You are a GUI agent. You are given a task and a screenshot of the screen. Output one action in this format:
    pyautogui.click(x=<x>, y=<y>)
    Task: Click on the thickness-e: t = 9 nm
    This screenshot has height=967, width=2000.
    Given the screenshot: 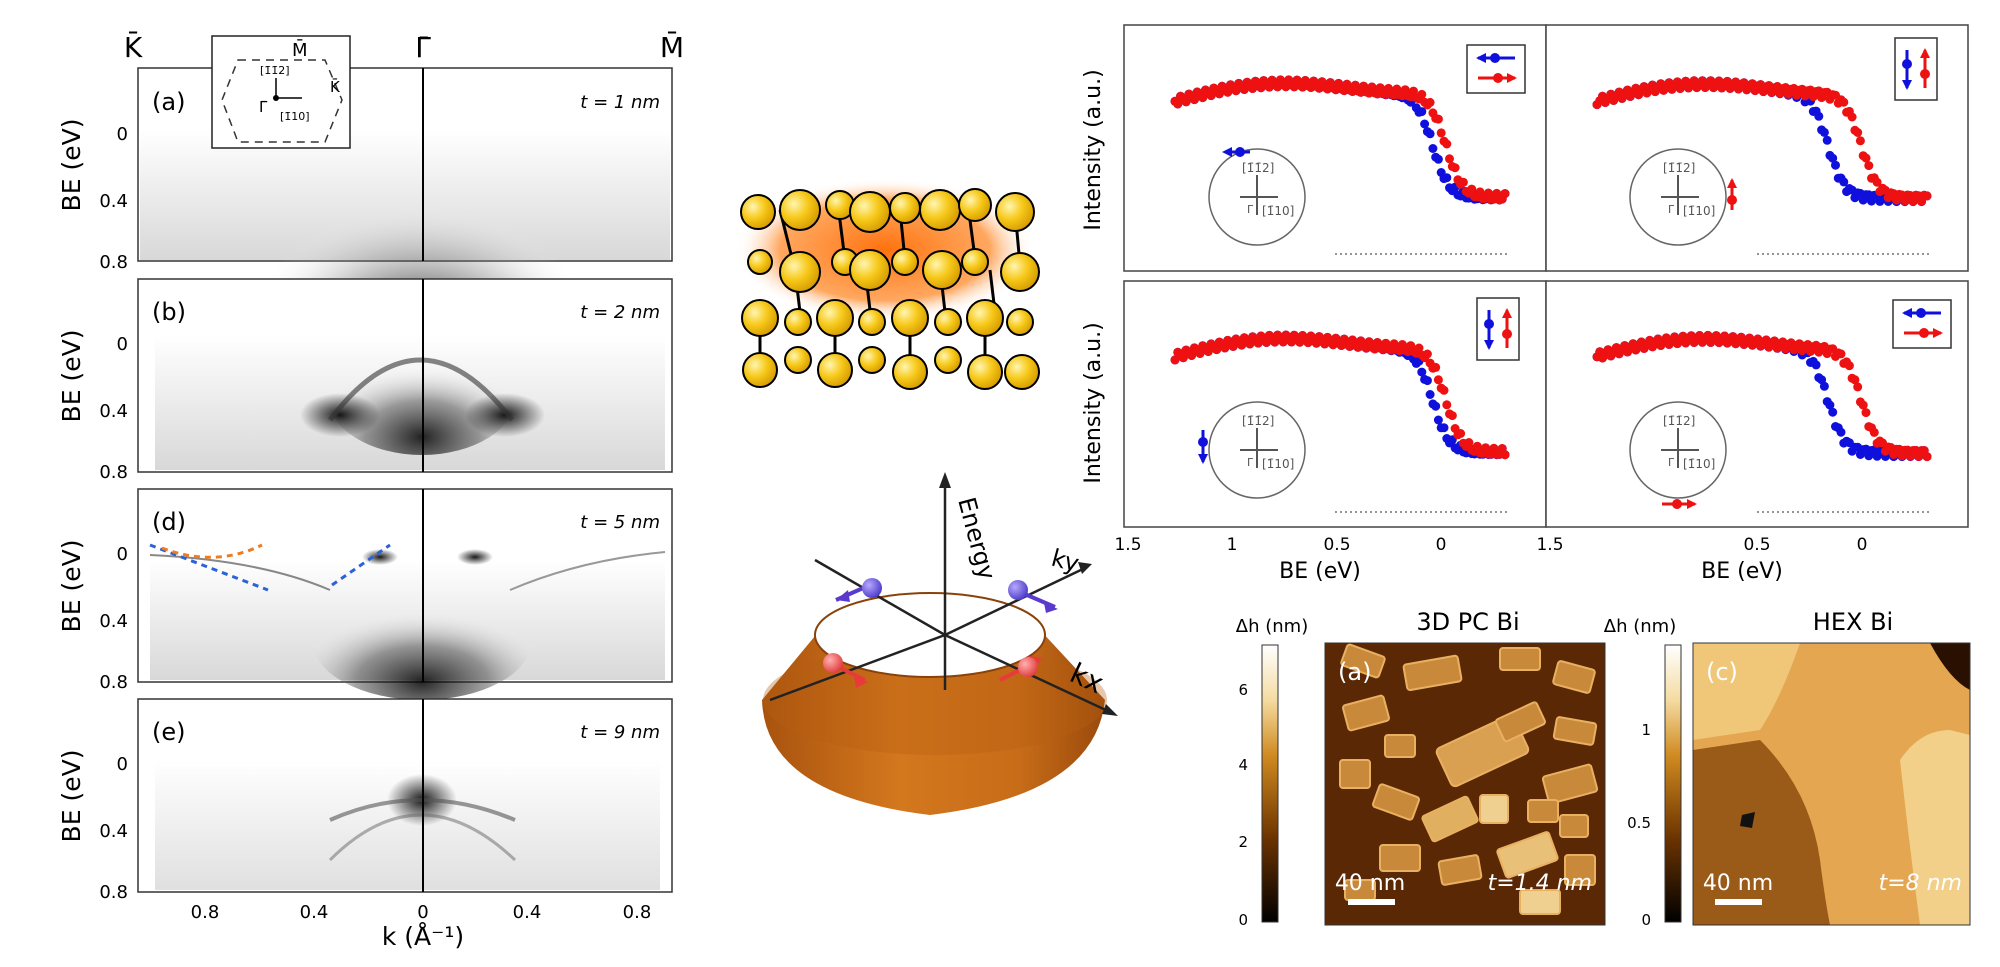 What is the action you would take?
    pyautogui.click(x=620, y=732)
    